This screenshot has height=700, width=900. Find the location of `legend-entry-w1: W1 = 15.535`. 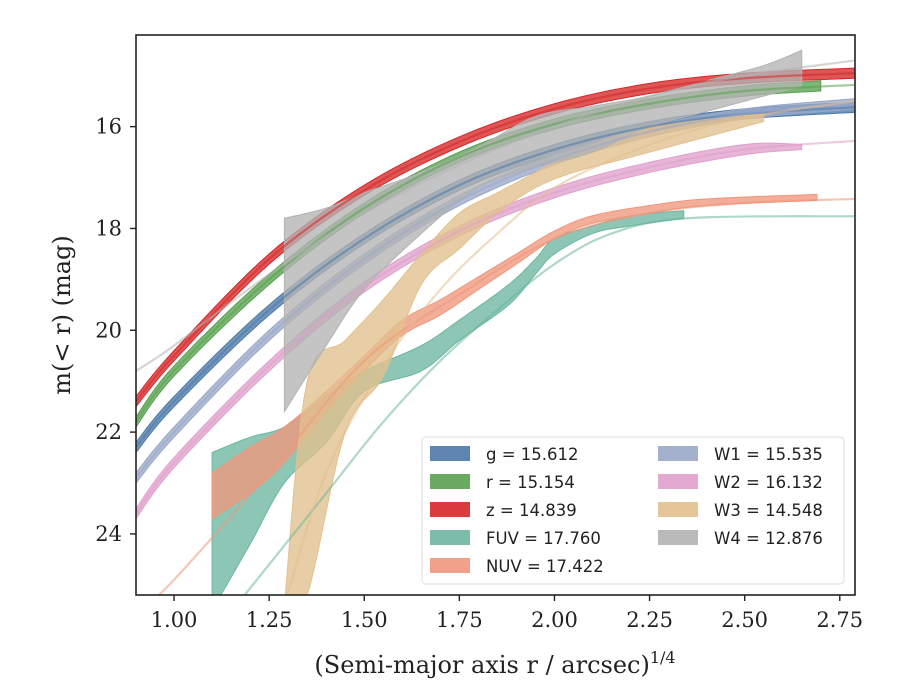

legend-entry-w1: W1 = 15.535 is located at coordinates (740, 454).